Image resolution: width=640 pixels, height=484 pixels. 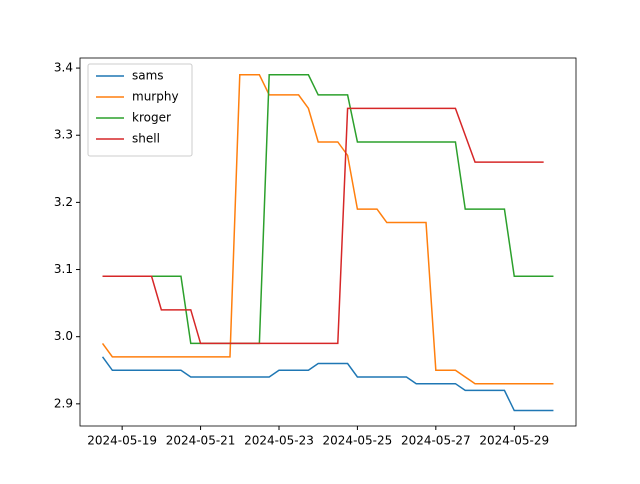 I want to click on y-tick-label: 3.4, so click(x=63, y=68).